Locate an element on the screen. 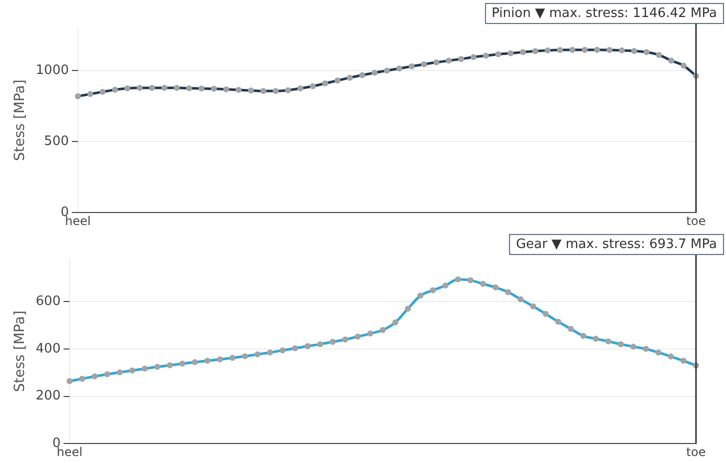 The height and width of the screenshot is (463, 726). y-tick-label: 200 is located at coordinates (48, 396).